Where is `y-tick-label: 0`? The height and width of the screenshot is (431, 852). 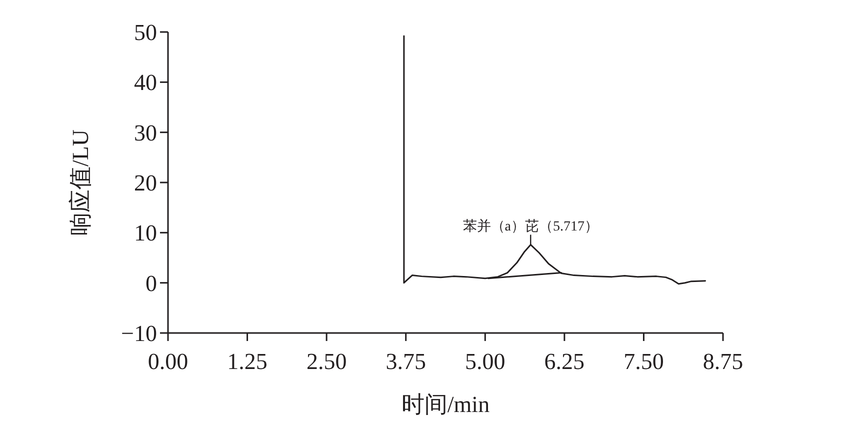
y-tick-label: 0 is located at coordinates (151, 283).